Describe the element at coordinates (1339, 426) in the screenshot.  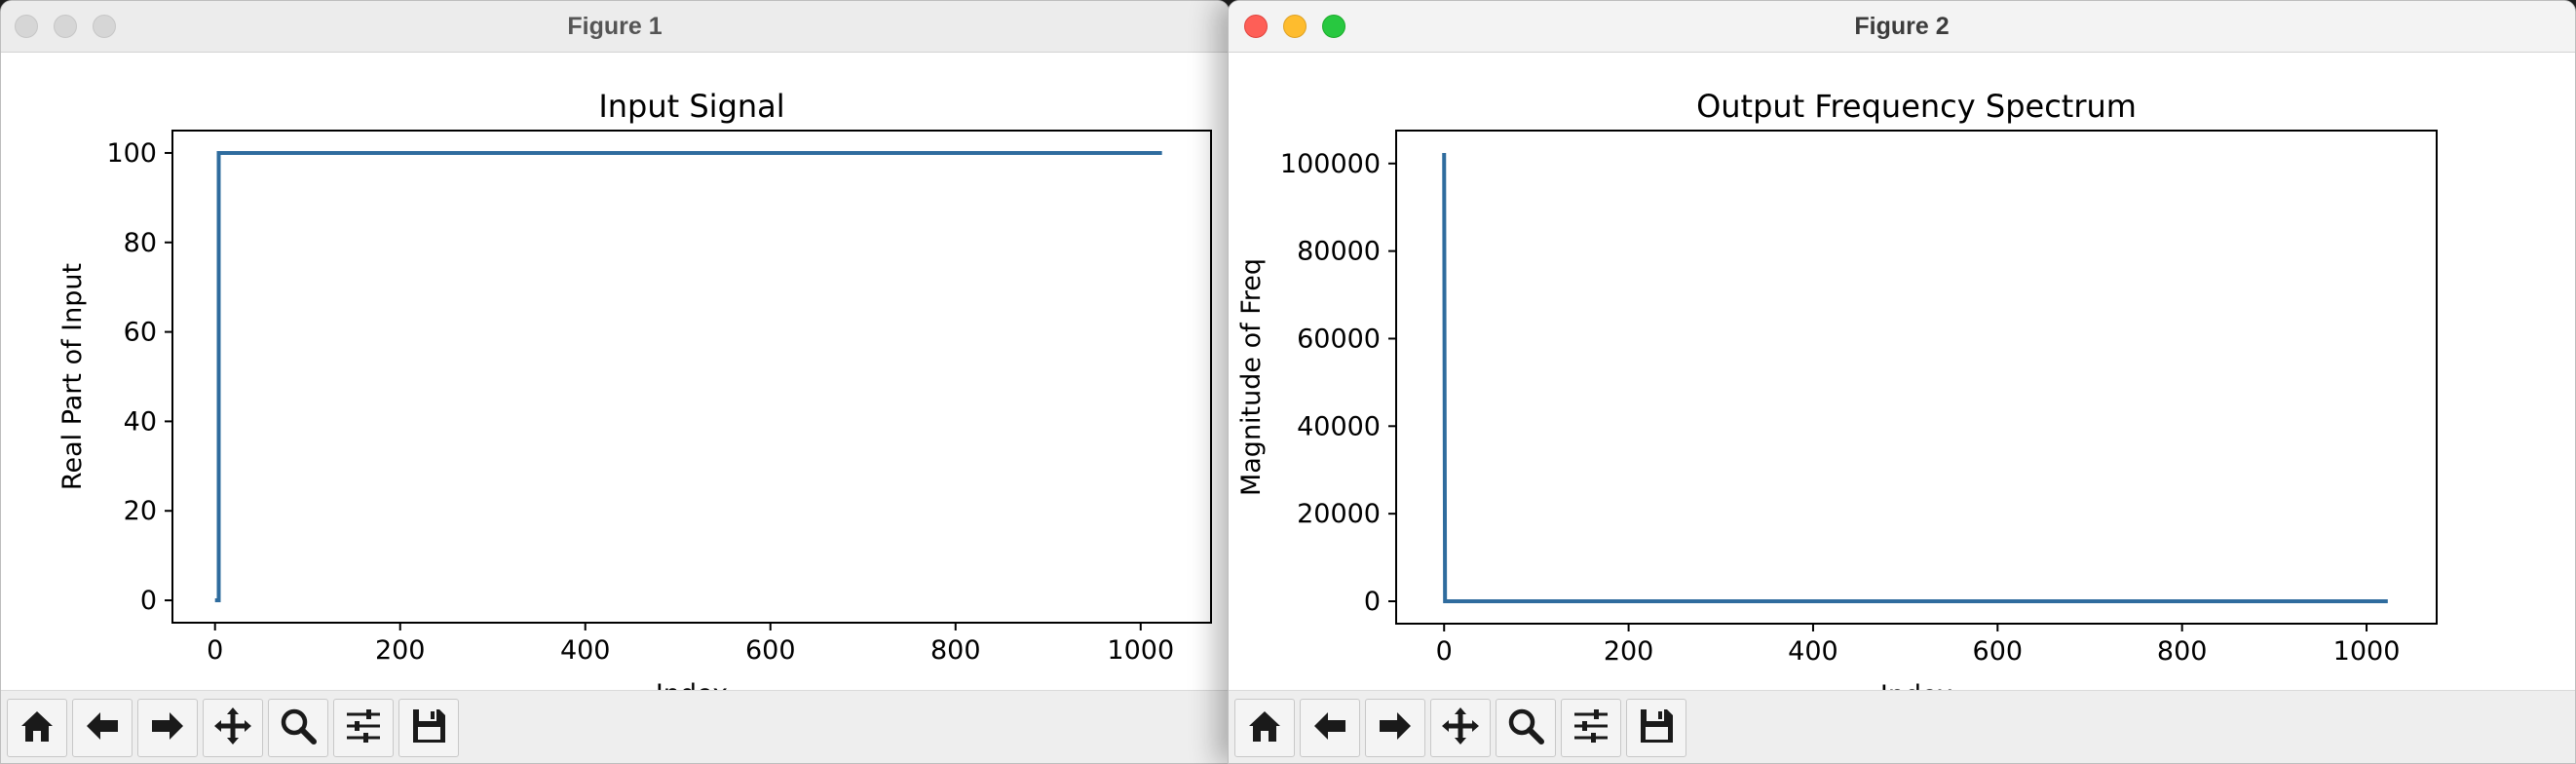
I see `y-tick-label: 40000` at that location.